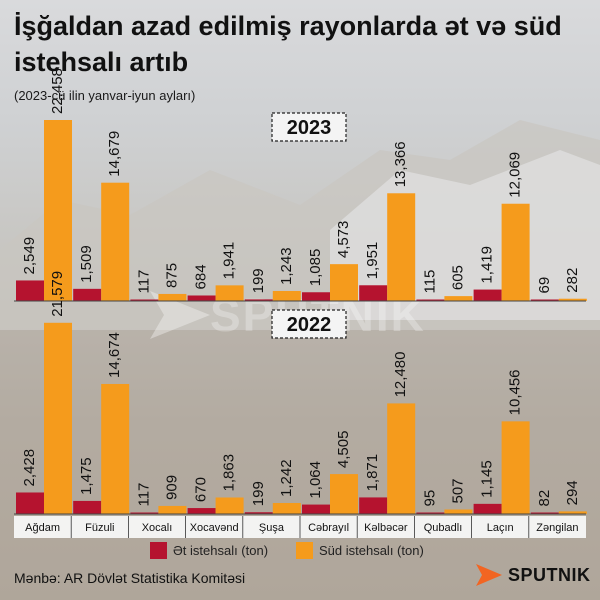  I want to click on category-label: Füzuli, so click(99, 528).